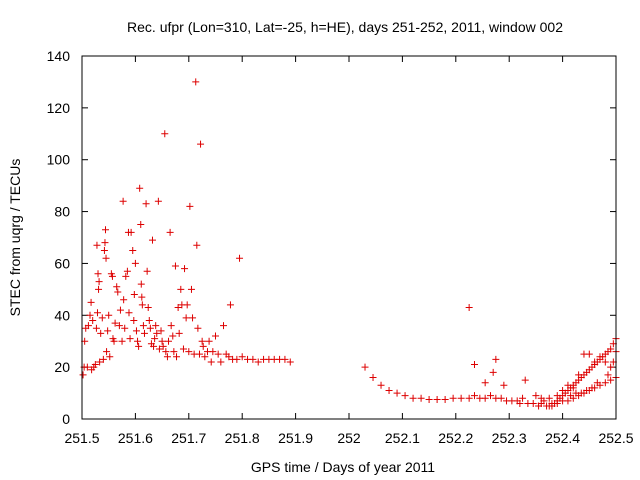 The width and height of the screenshot is (640, 480). I want to click on x-tick-label: 252.5, so click(615, 438).